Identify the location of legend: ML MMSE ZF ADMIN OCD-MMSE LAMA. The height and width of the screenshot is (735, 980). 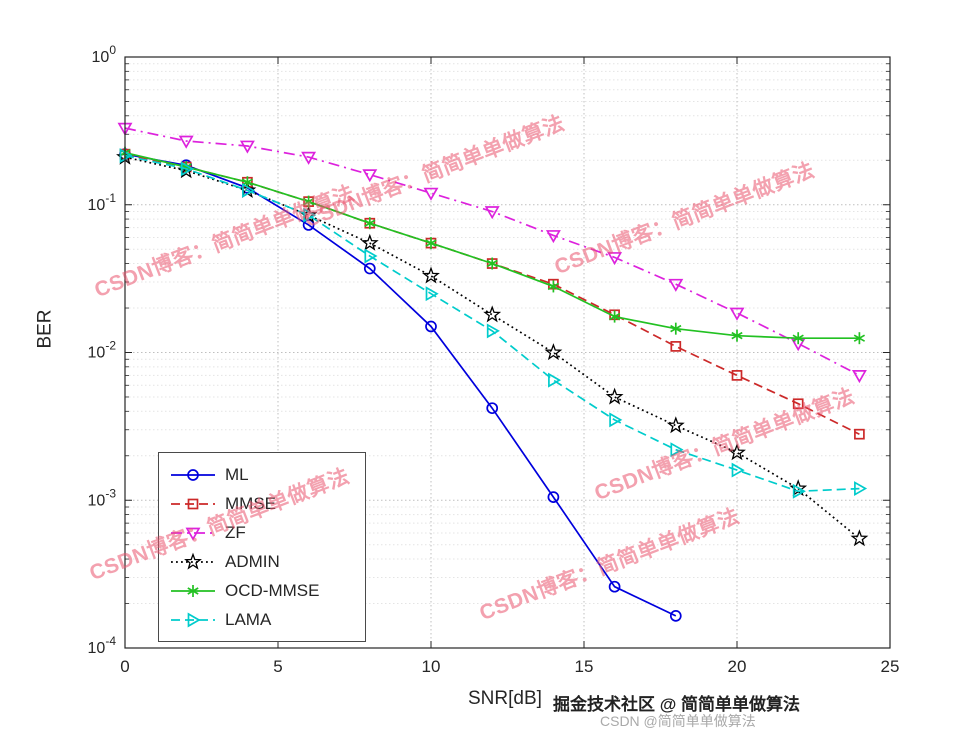
(262, 547).